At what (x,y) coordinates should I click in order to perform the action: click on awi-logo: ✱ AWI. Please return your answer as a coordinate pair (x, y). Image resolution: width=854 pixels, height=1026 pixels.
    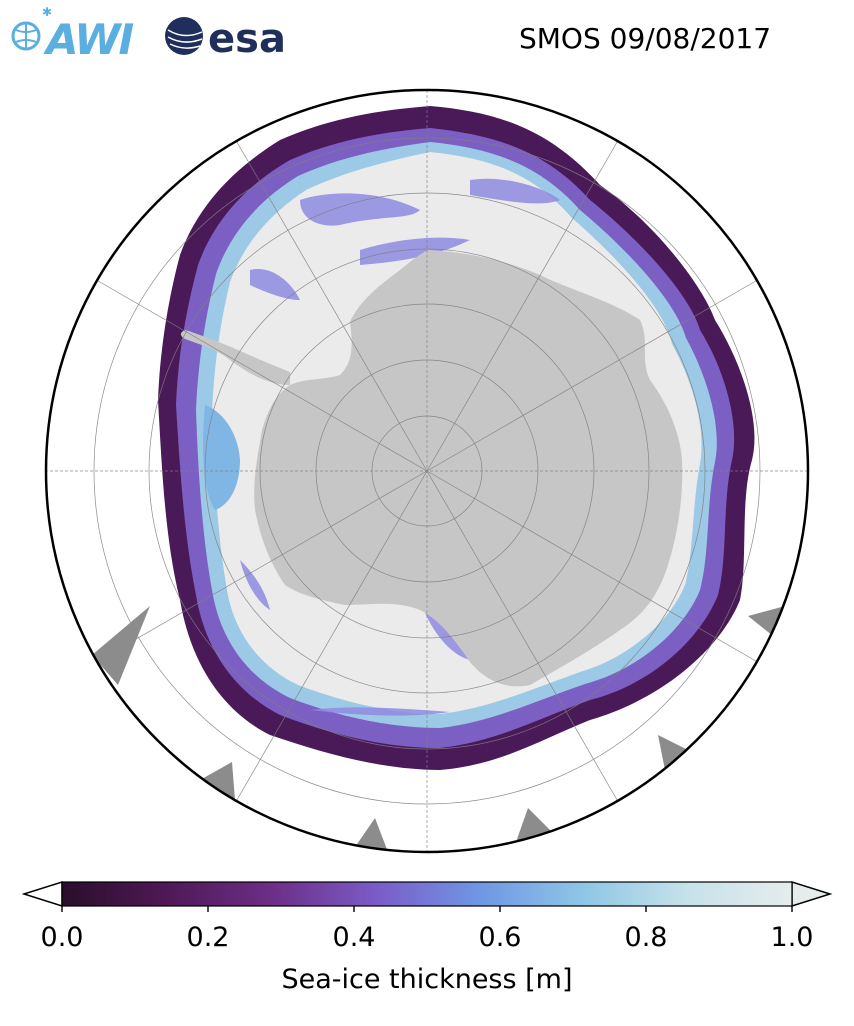
    Looking at the image, I should click on (73, 34).